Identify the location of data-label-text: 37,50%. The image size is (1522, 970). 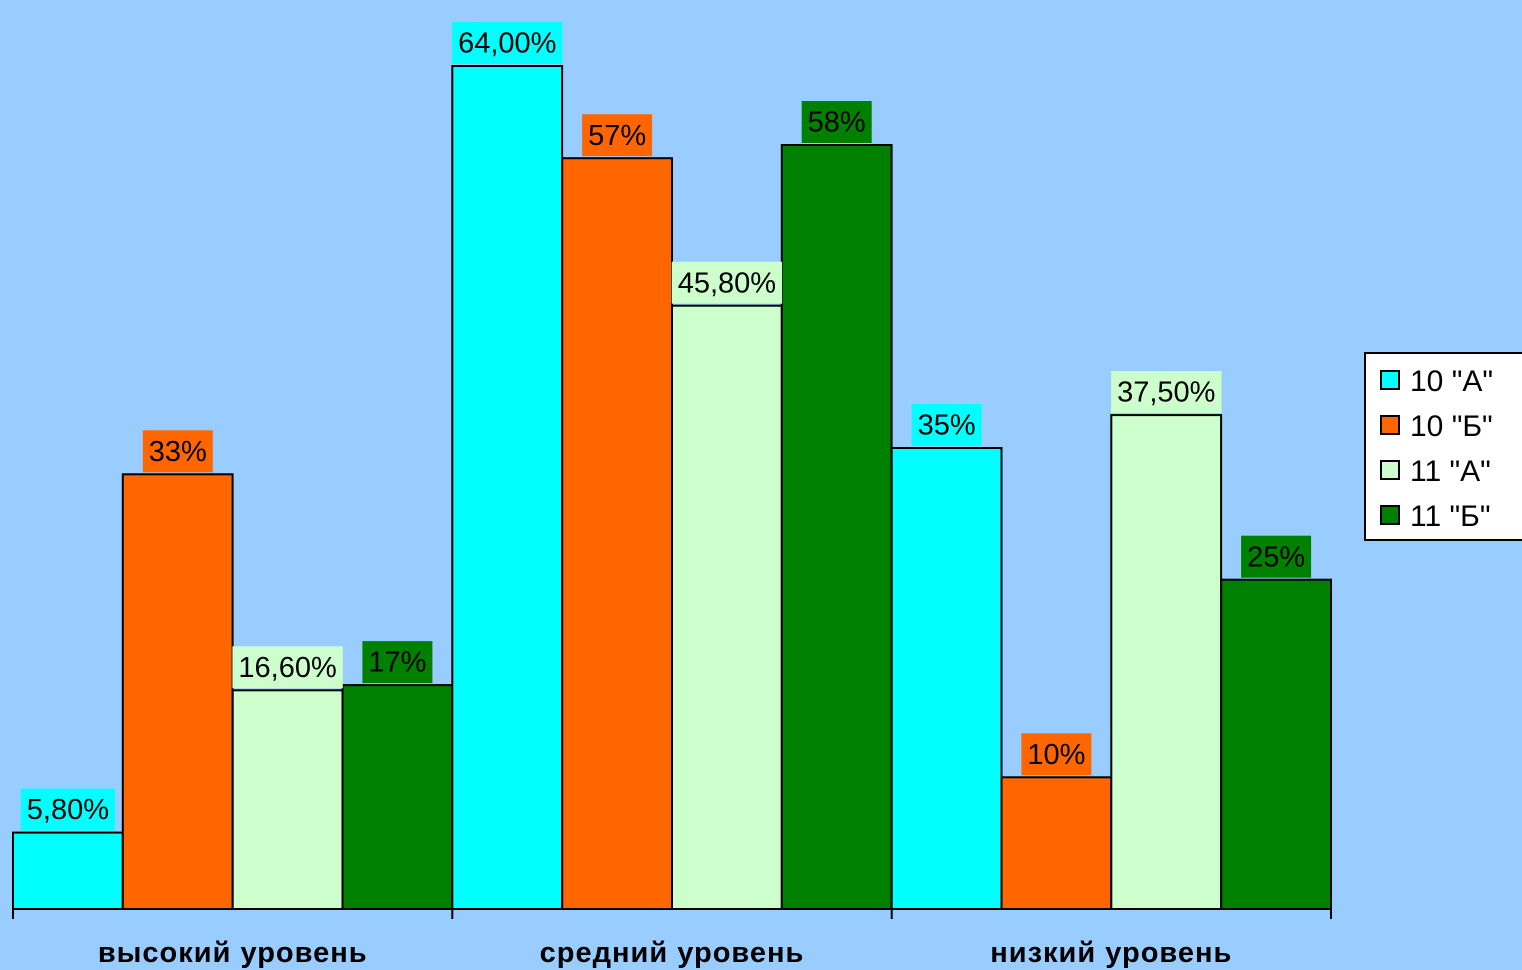
(1166, 393).